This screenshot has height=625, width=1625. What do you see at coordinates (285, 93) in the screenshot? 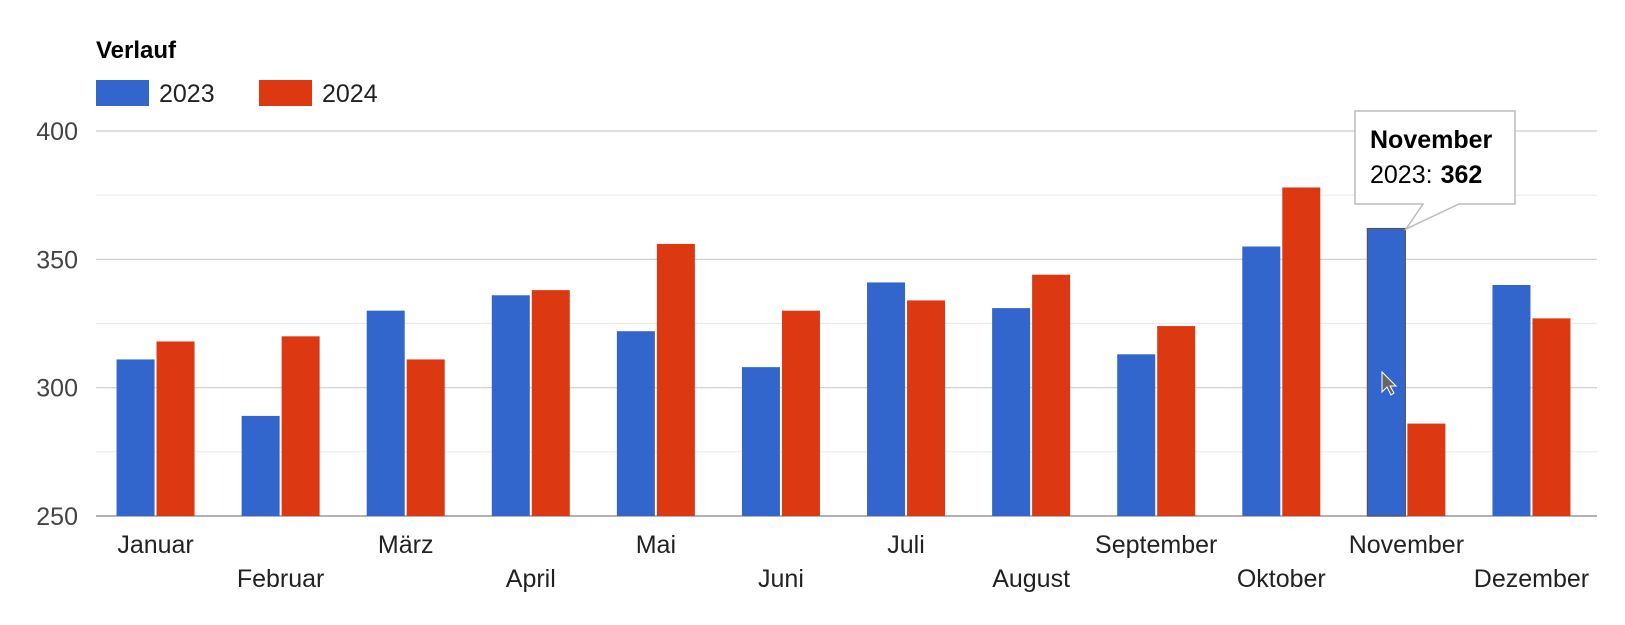
I see `legend-swatch-2024` at bounding box center [285, 93].